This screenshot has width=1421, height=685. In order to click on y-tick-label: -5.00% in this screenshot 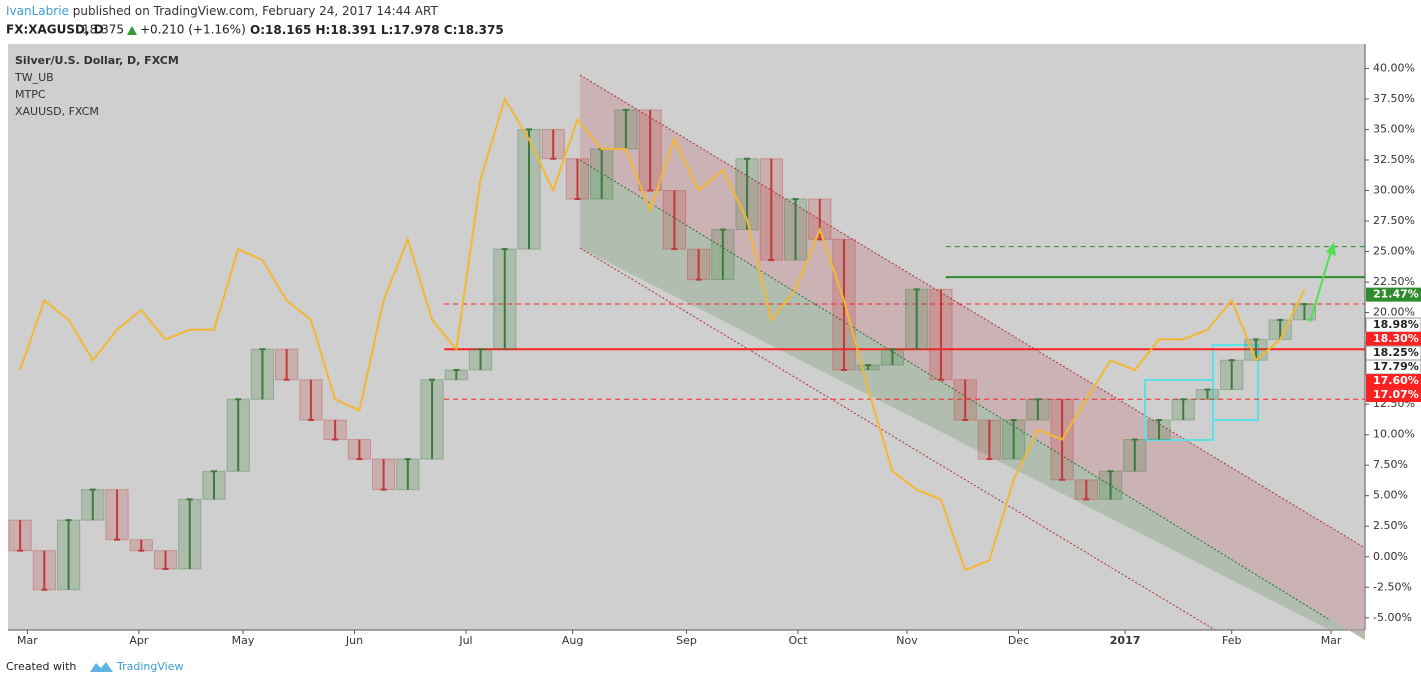, I will do `click(1392, 617)`.